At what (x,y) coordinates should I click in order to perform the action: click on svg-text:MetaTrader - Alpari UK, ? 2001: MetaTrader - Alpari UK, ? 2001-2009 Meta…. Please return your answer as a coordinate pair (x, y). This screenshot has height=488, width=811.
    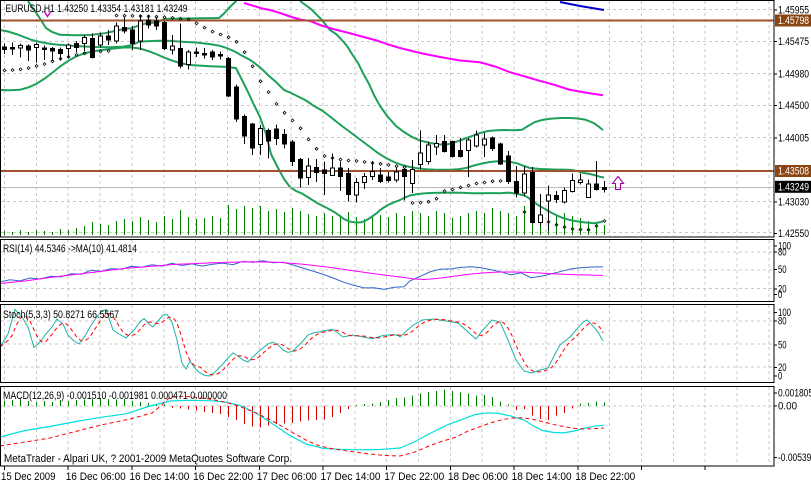
    Looking at the image, I should click on (148, 459).